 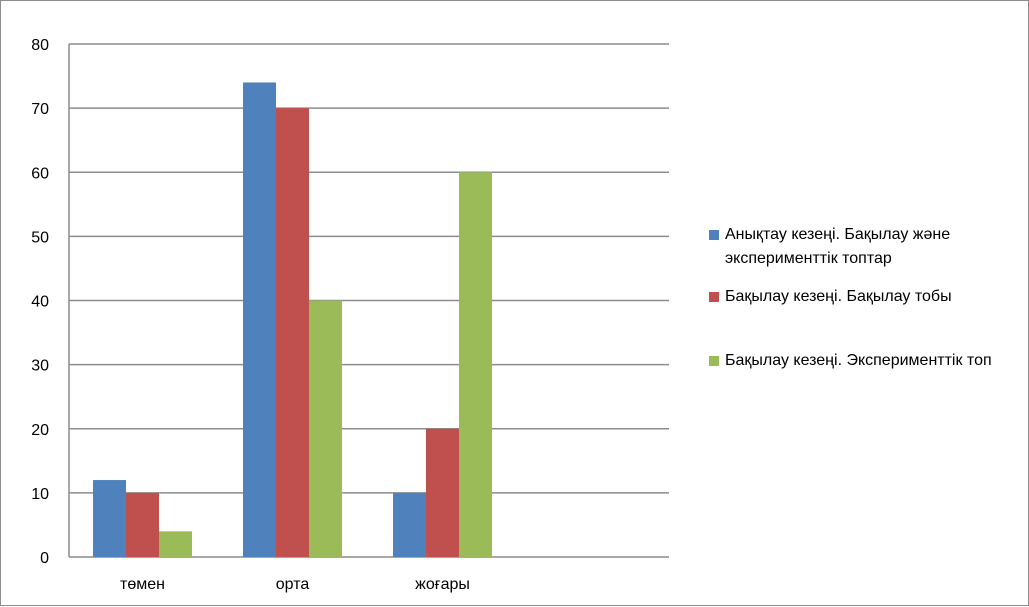 I want to click on legend-item-eksperimenttik-top: Бақылау кезеңі. Эксперименттік топ, so click(x=859, y=361).